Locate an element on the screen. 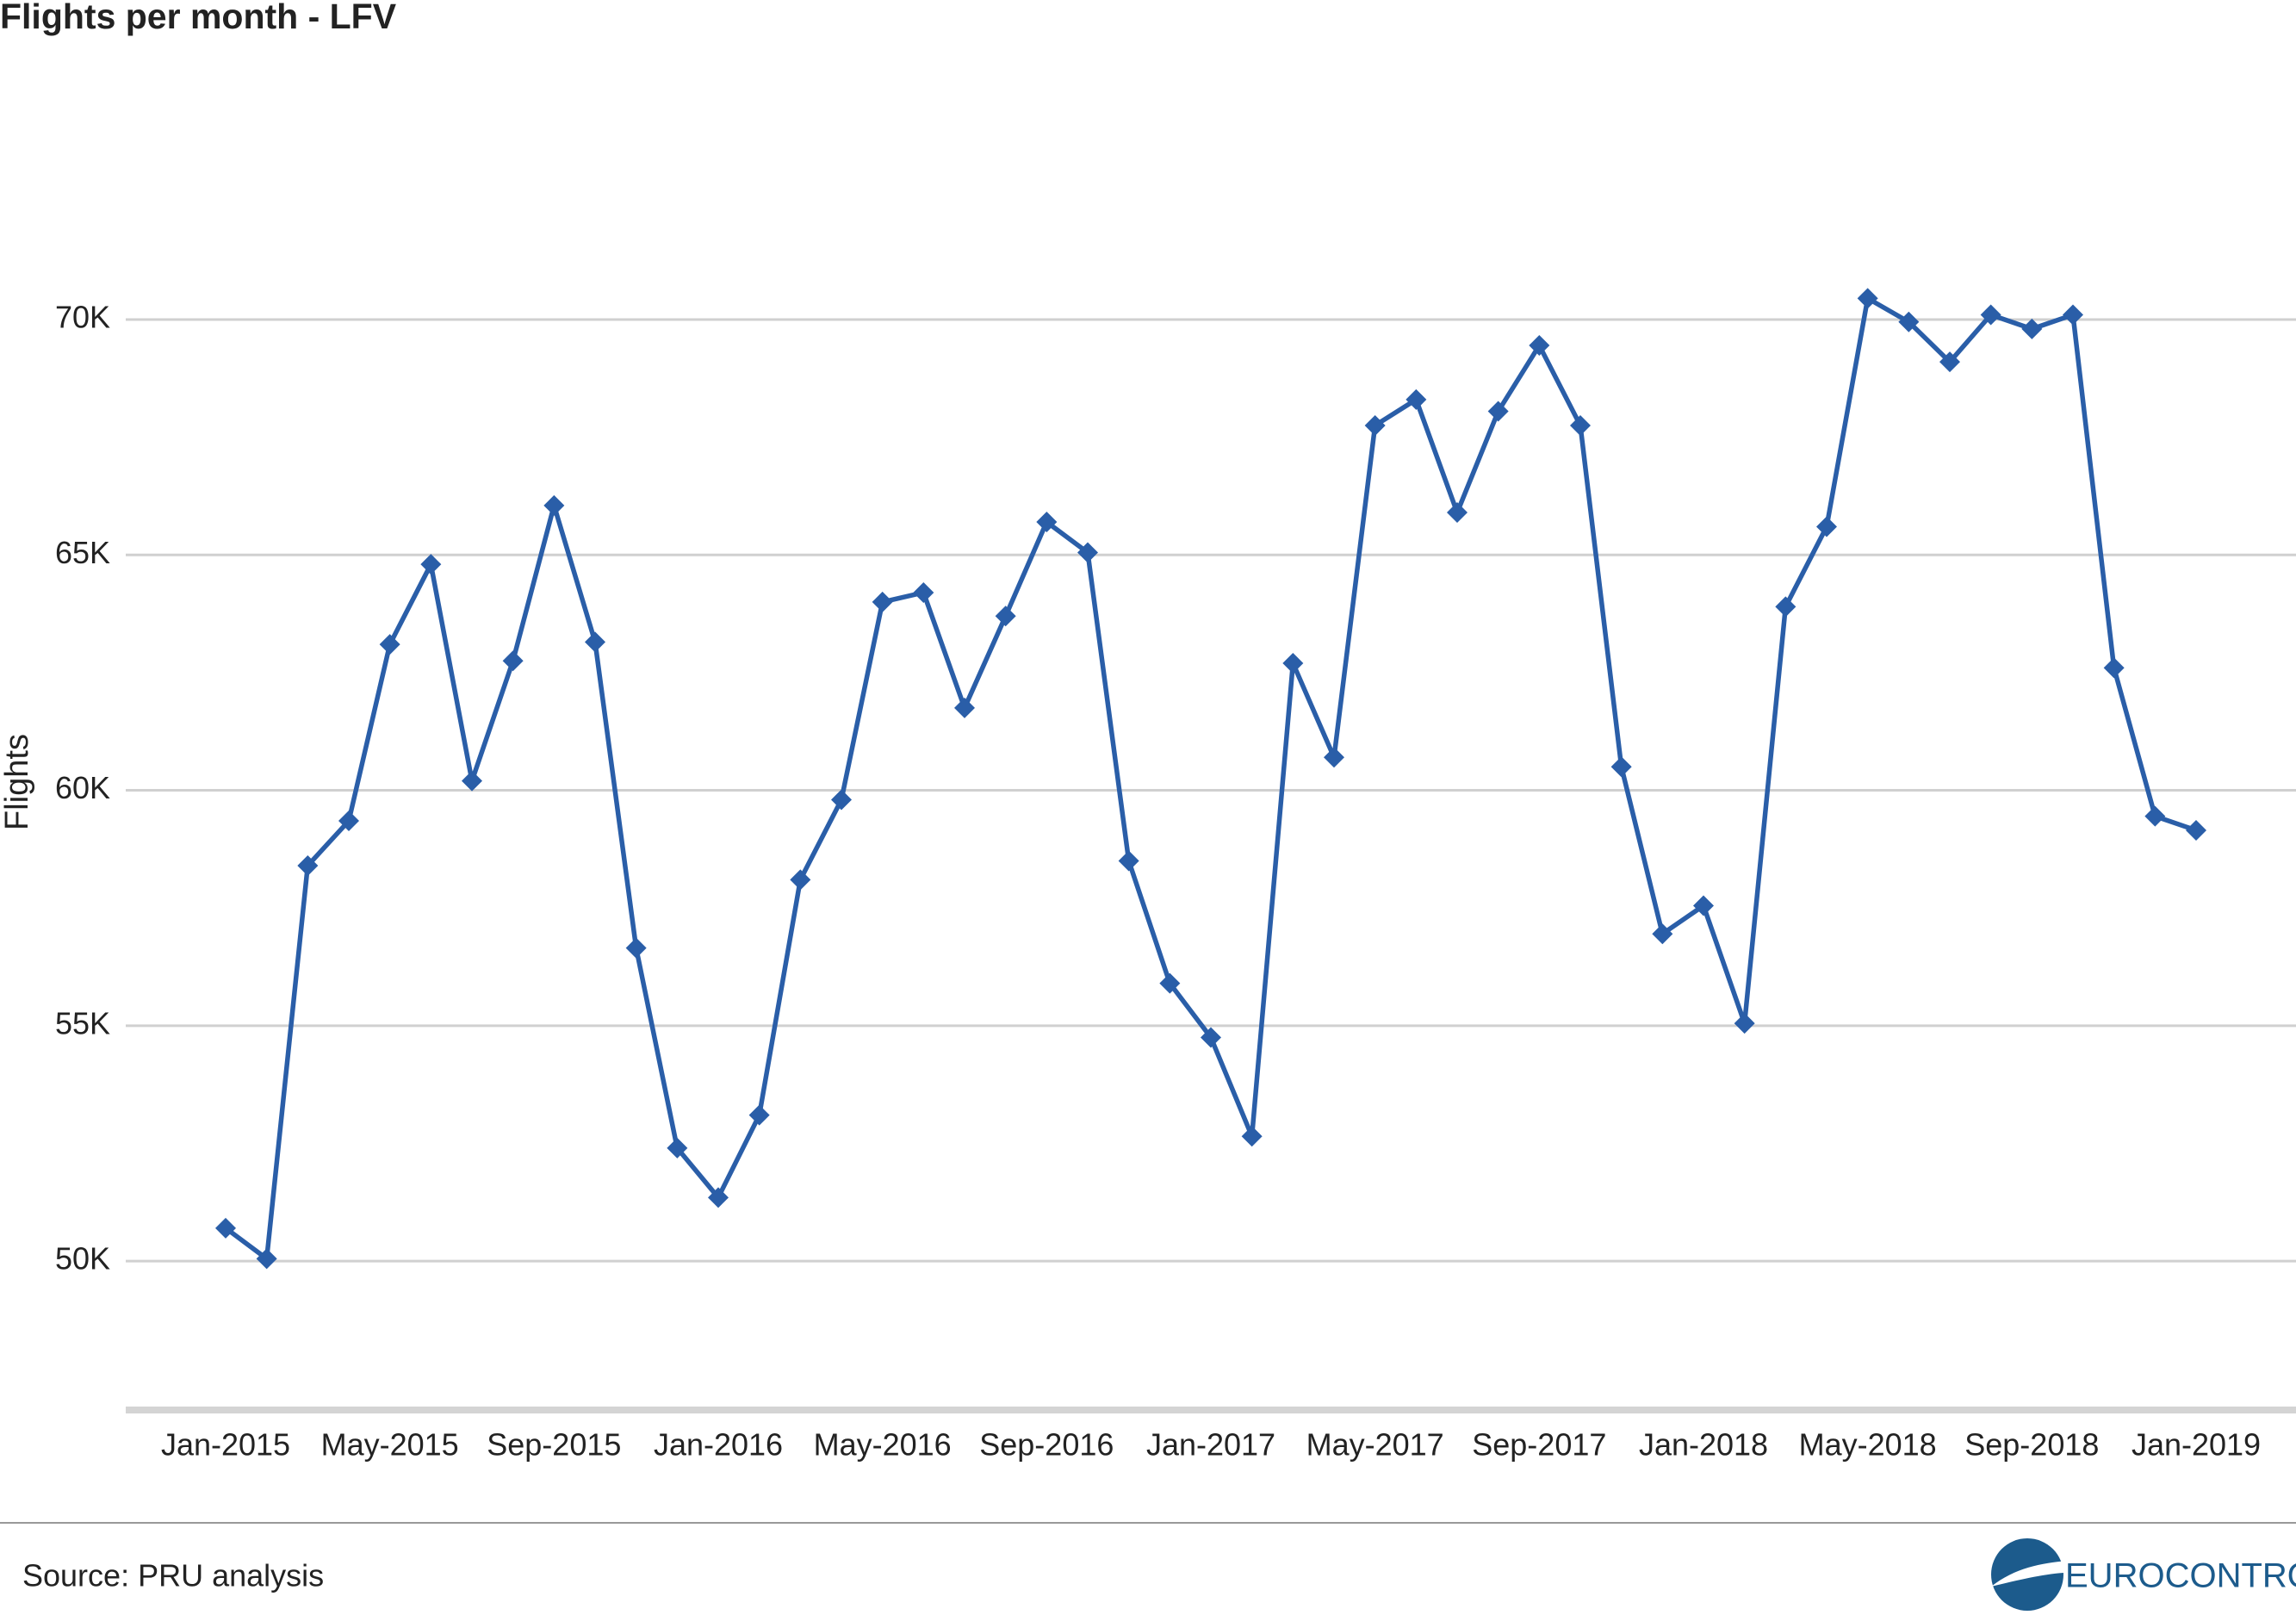 The height and width of the screenshot is (1615, 2296). logo: EUROCONTROL is located at coordinates (2143, 1574).